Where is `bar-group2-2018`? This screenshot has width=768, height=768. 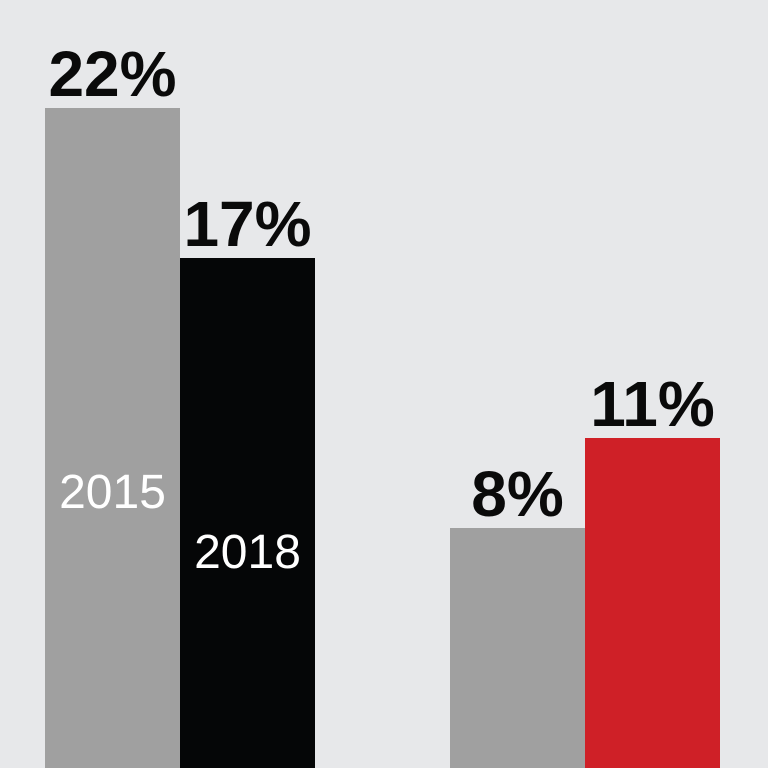 bar-group2-2018 is located at coordinates (652, 603).